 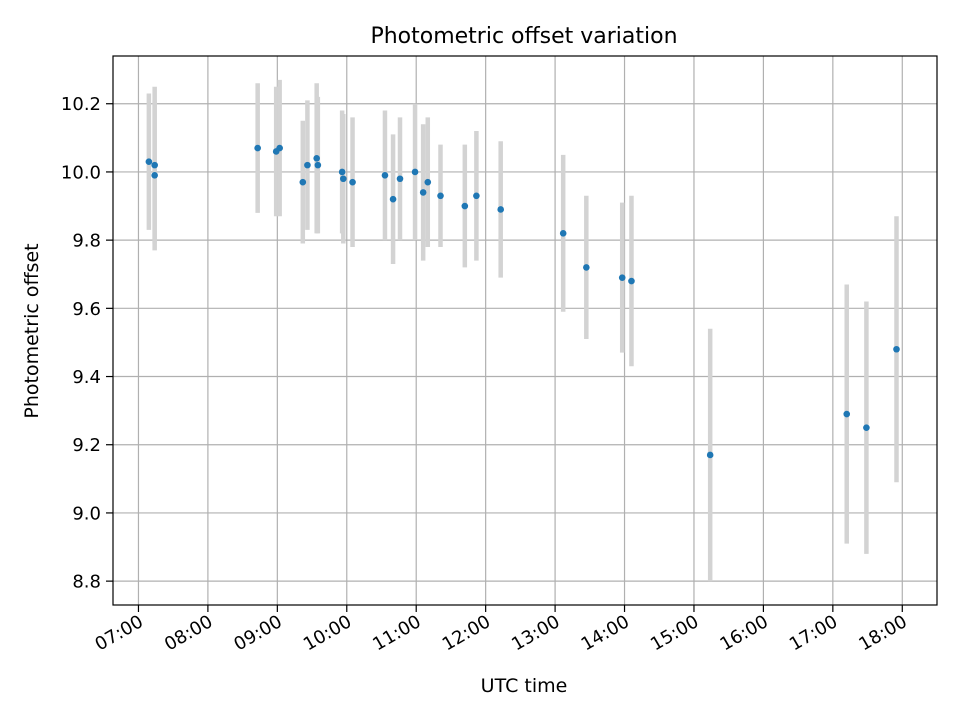 What do you see at coordinates (86, 309) in the screenshot?
I see `y-tick-label: 9.6` at bounding box center [86, 309].